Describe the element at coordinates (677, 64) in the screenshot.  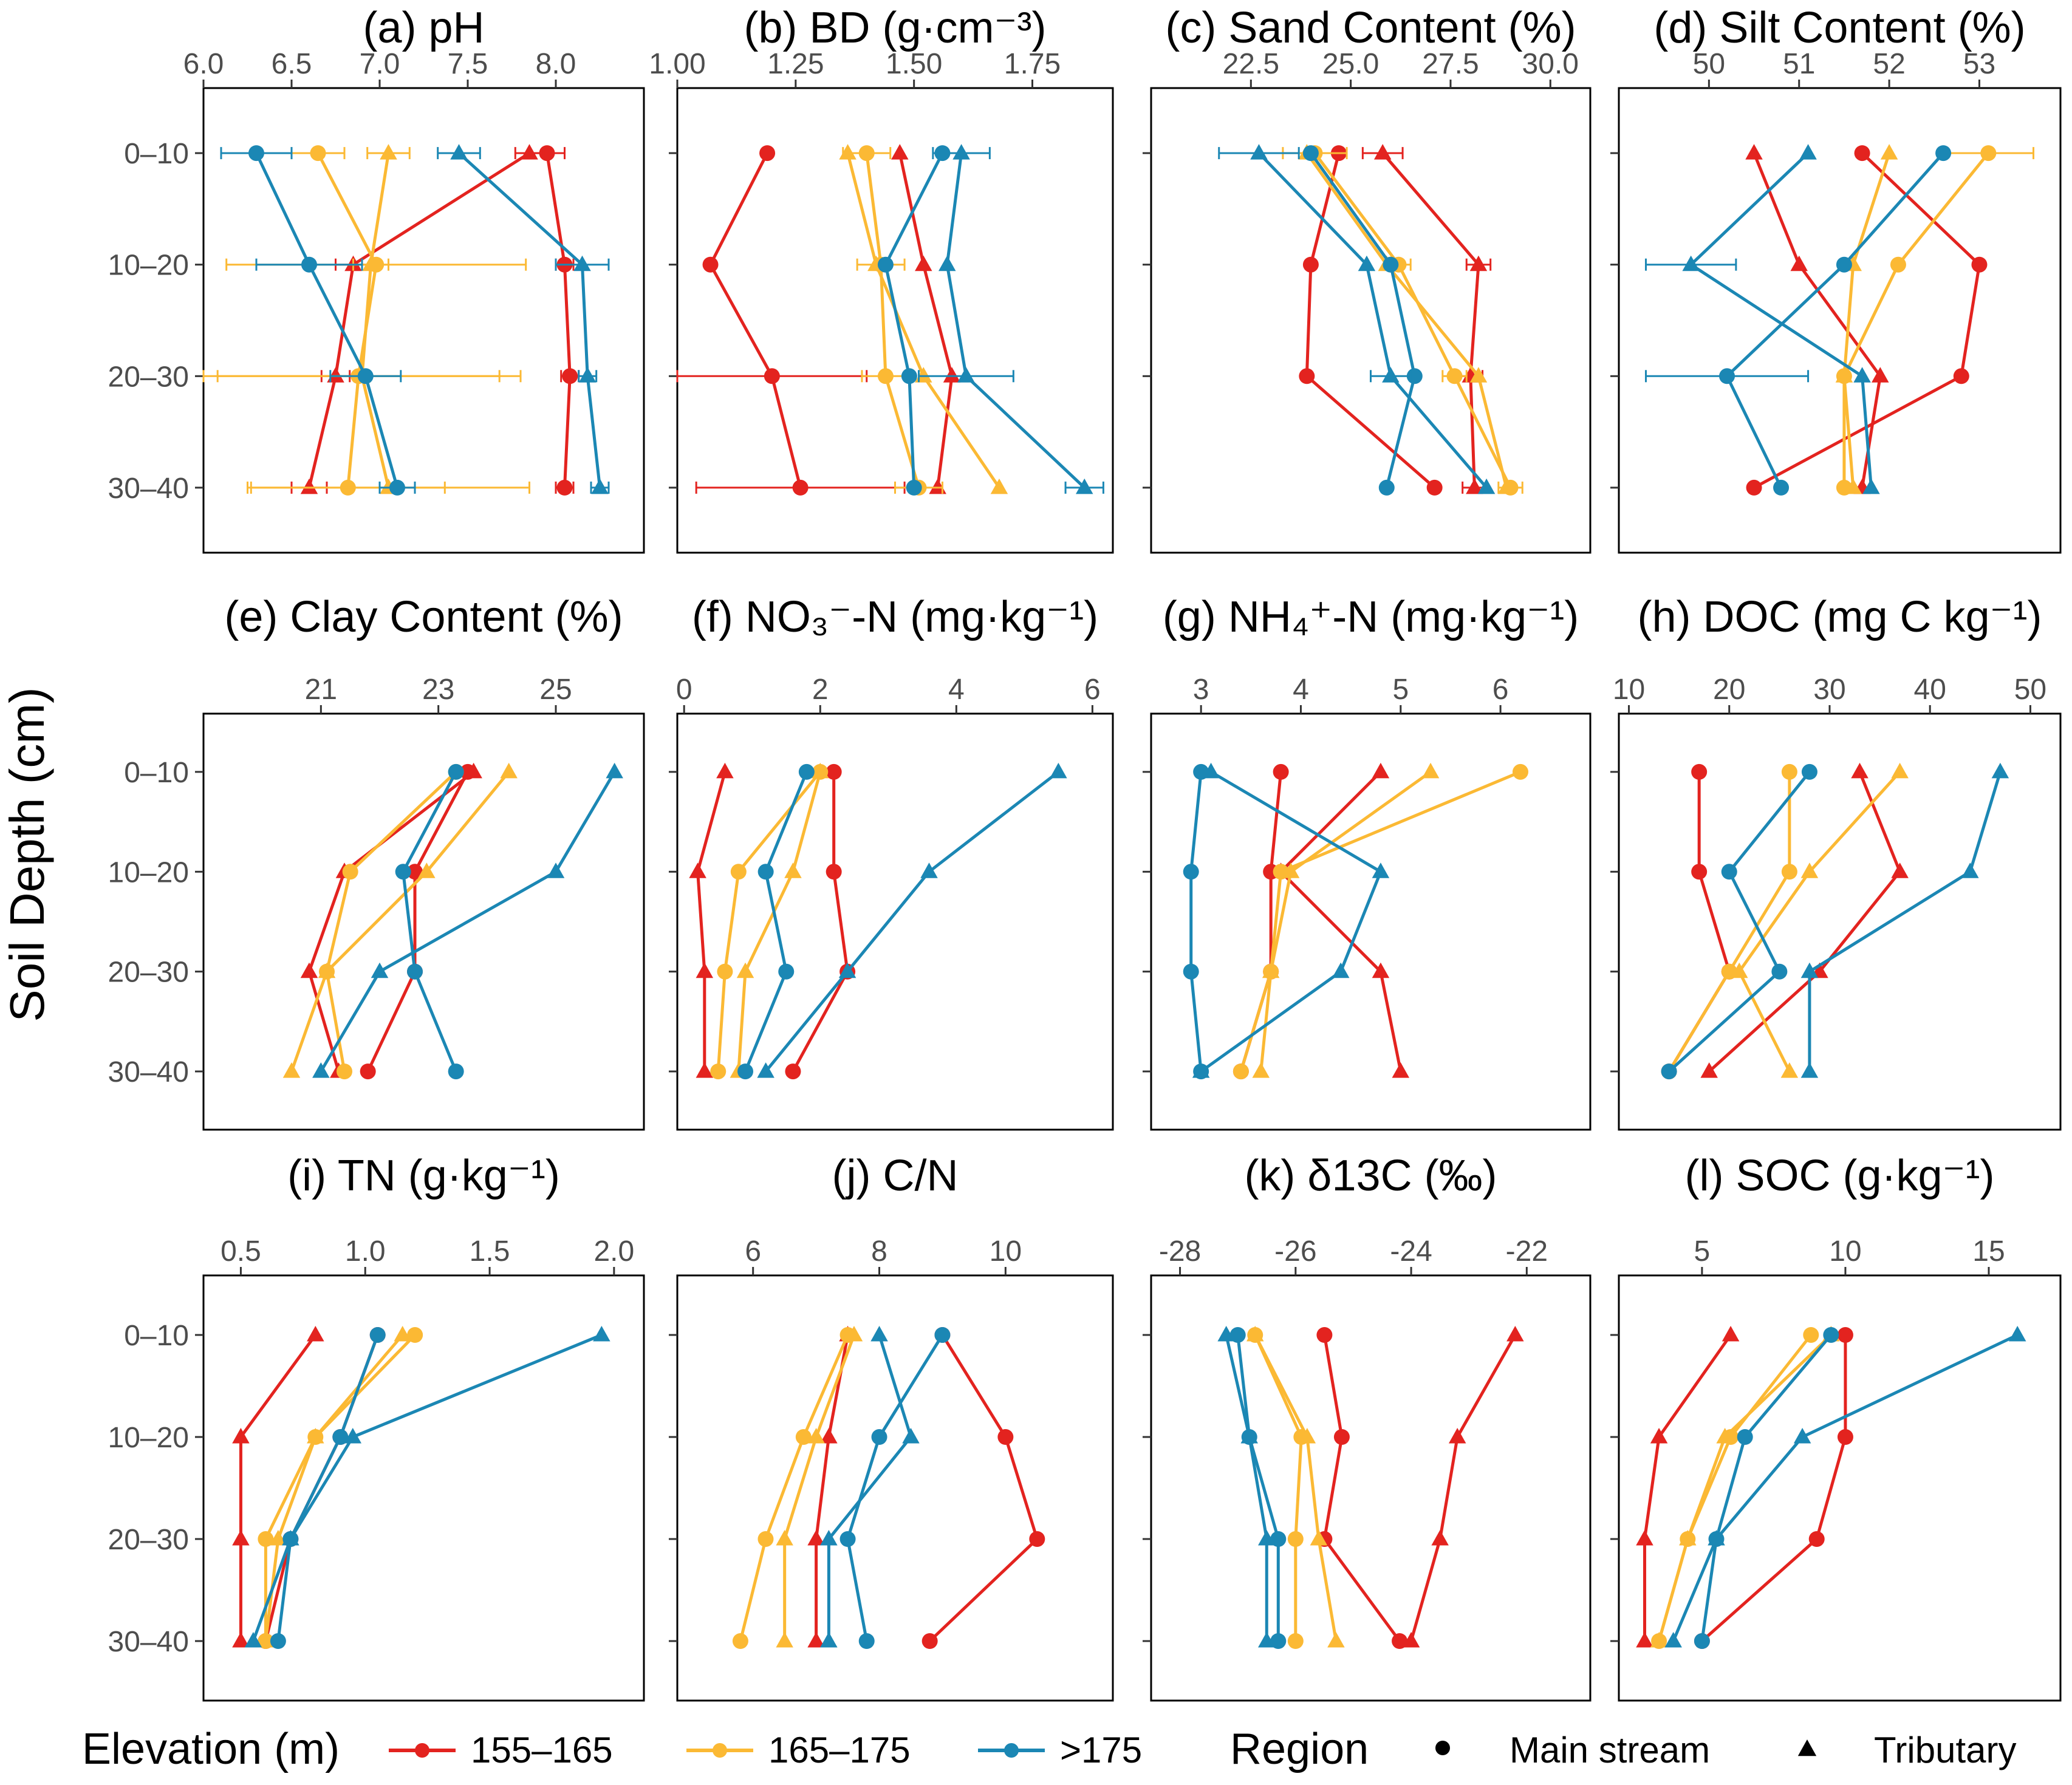
I see `x-tick-label: 1.00` at that location.